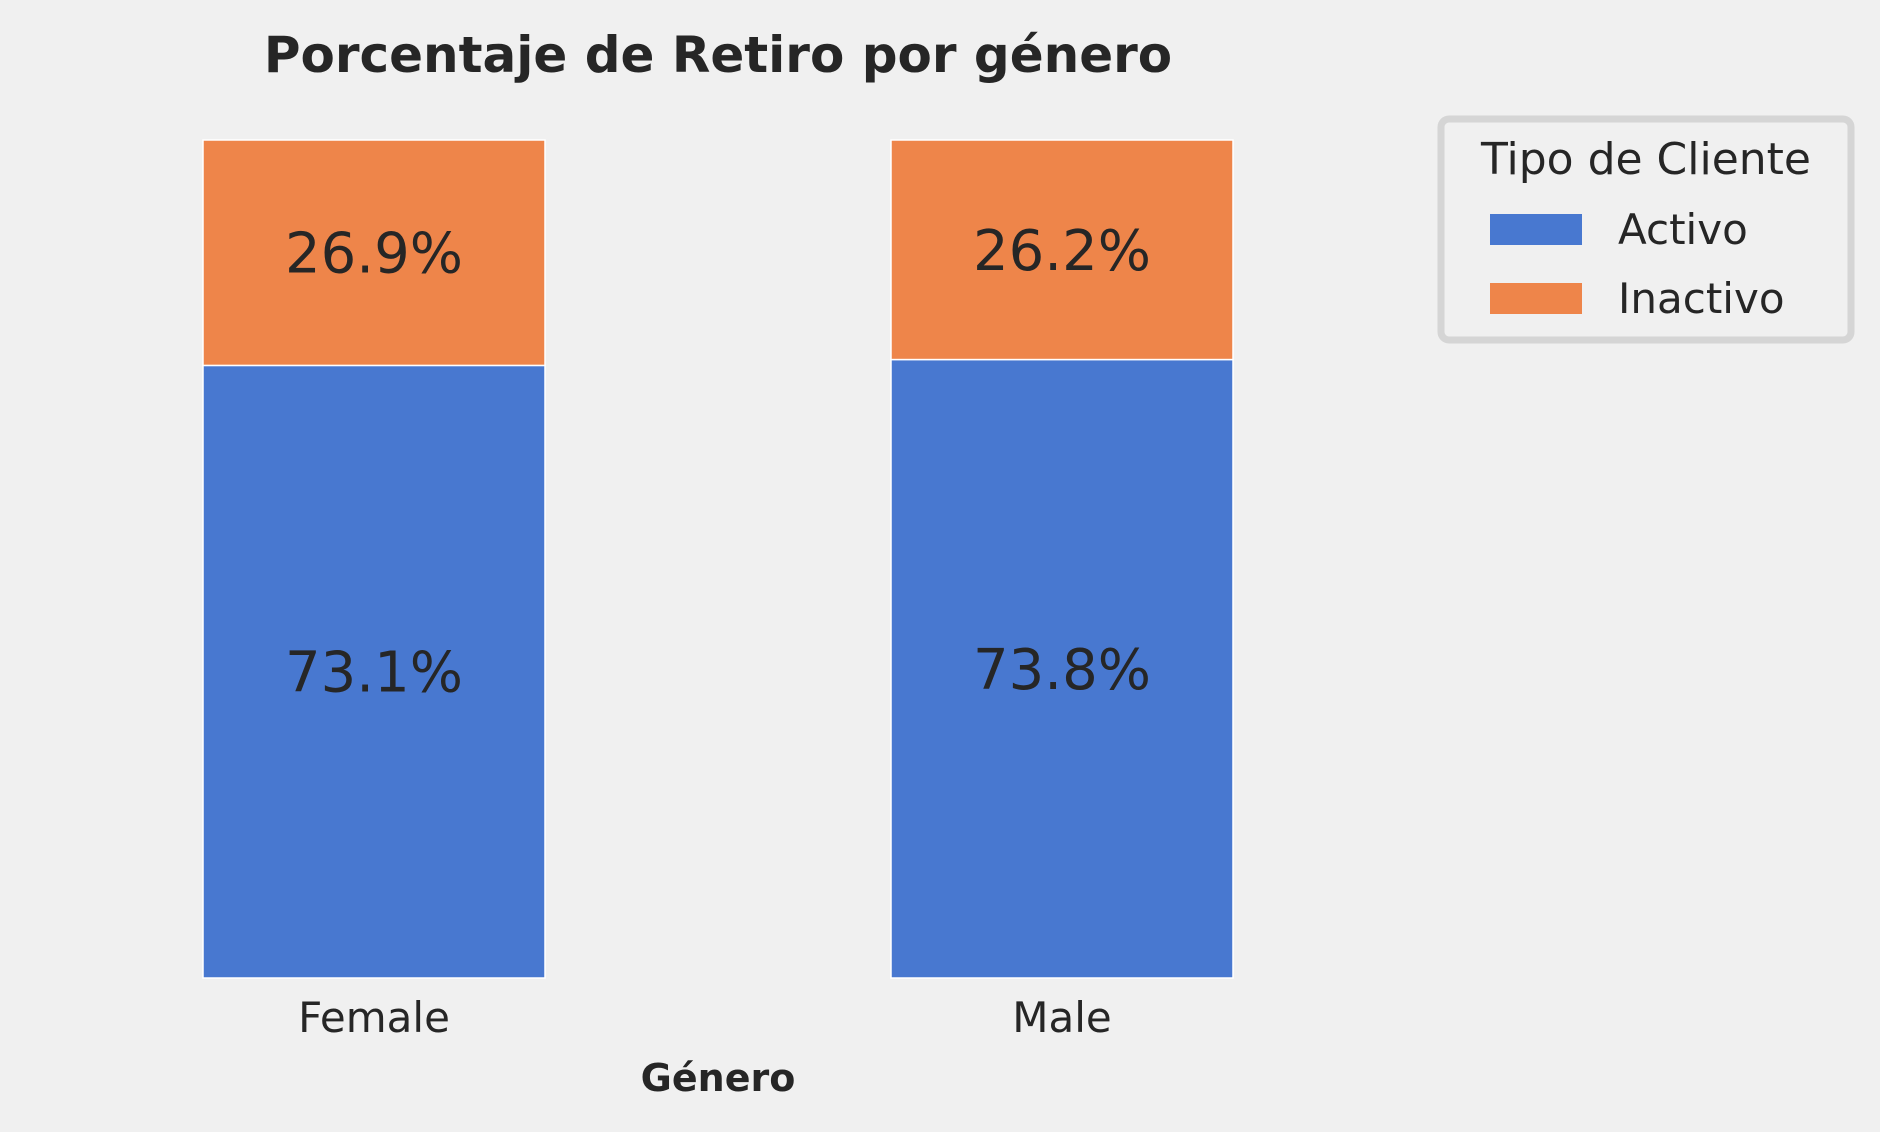 This screenshot has width=1880, height=1132. Describe the element at coordinates (1683, 229) in the screenshot. I see `legend-label-activo: Activo` at that location.